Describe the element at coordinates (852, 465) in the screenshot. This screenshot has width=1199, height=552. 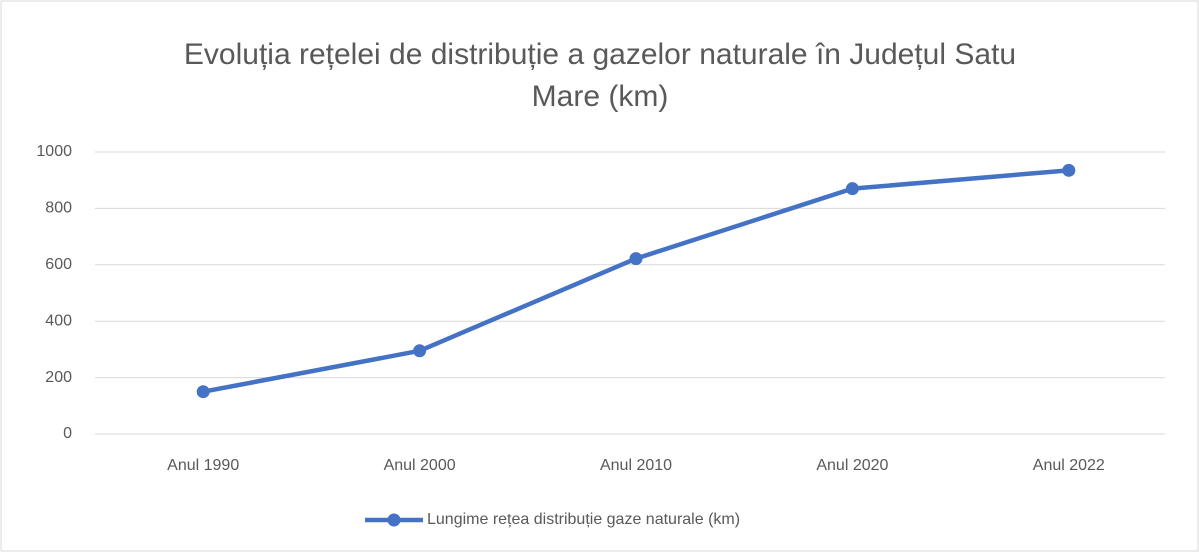
I see `x-tick-label: Anul 2020` at that location.